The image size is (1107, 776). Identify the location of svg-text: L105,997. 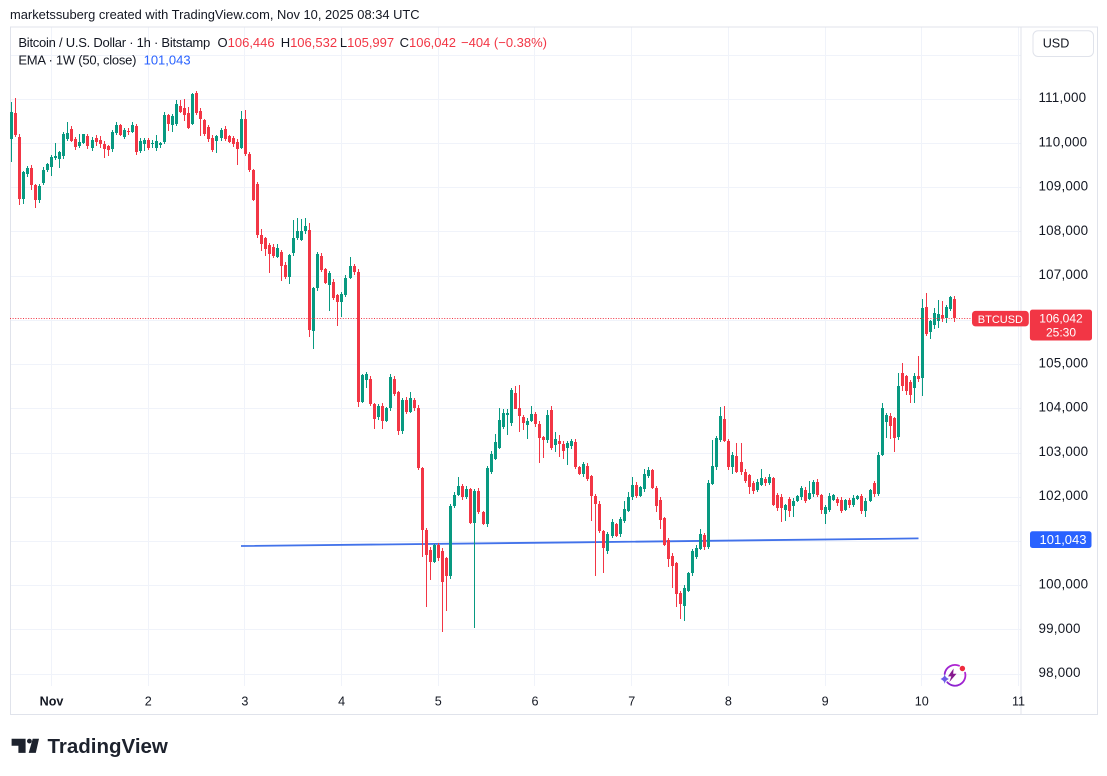
(367, 42).